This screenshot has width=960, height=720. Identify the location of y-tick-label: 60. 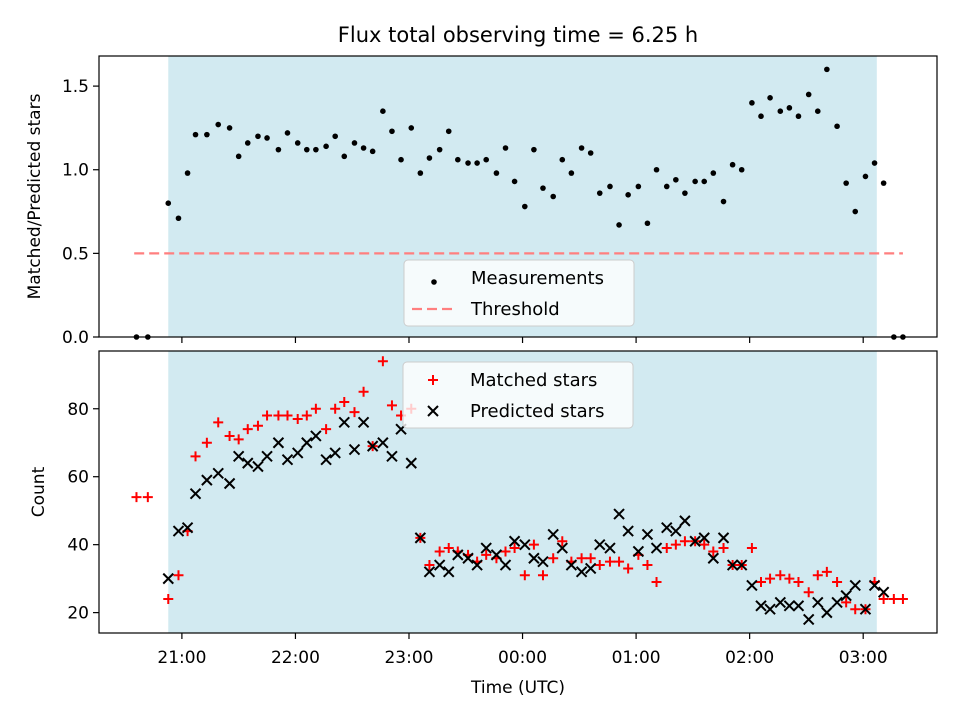
(78, 478).